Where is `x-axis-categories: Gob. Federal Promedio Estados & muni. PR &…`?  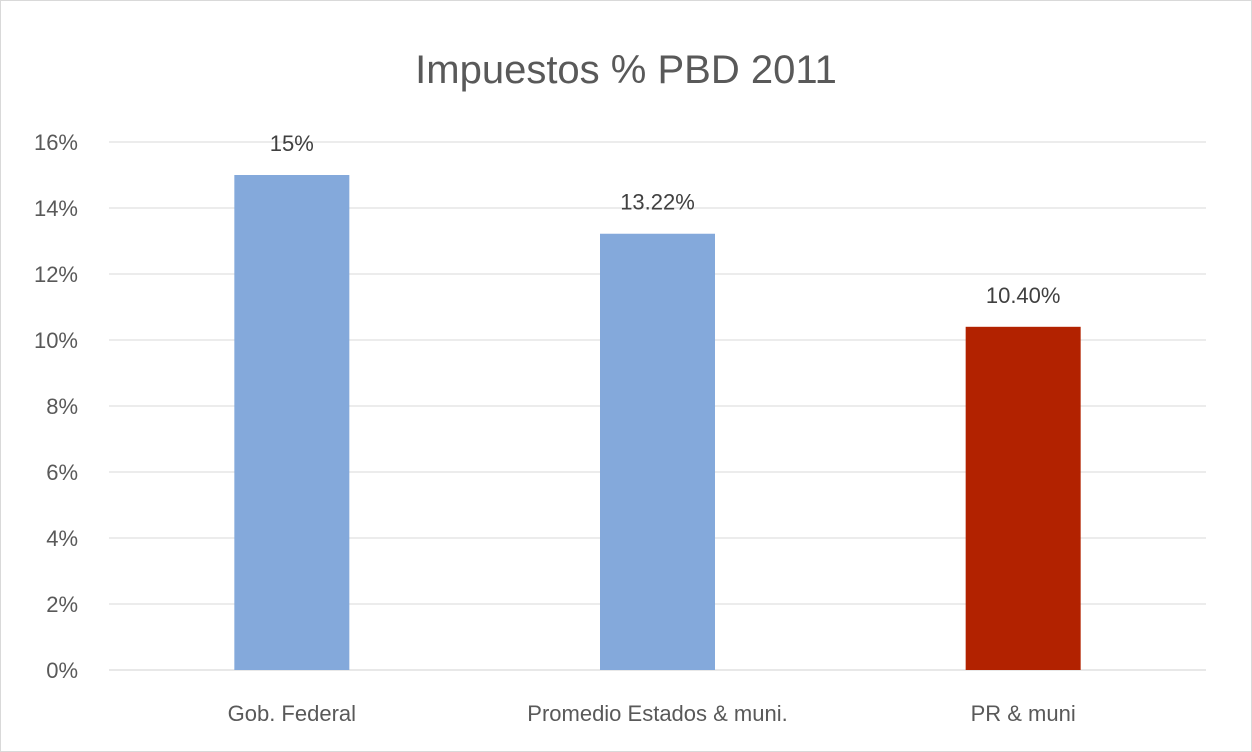 x-axis-categories: Gob. Federal Promedio Estados & muni. PR &… is located at coordinates (652, 713).